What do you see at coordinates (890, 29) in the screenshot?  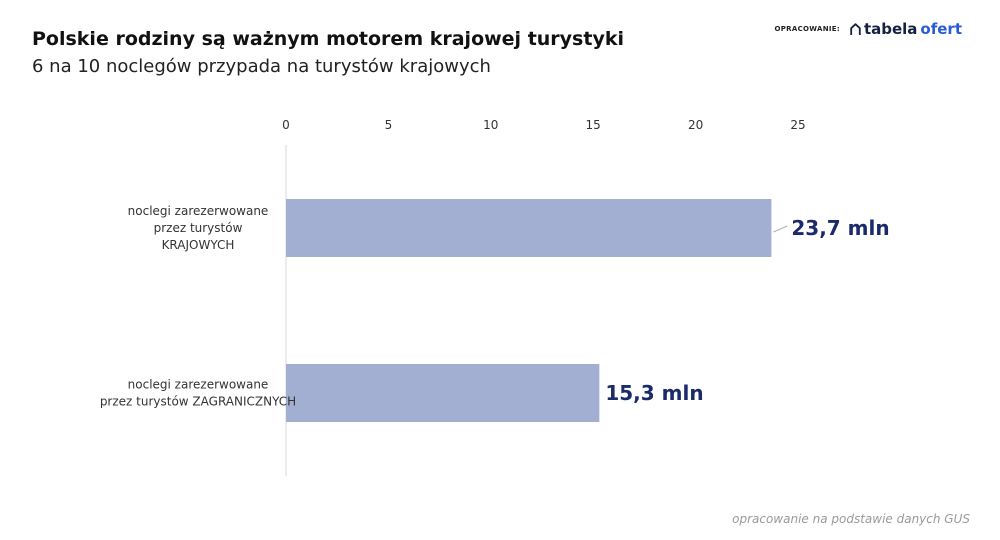 I see `brand-logo-text-part1: tabela` at bounding box center [890, 29].